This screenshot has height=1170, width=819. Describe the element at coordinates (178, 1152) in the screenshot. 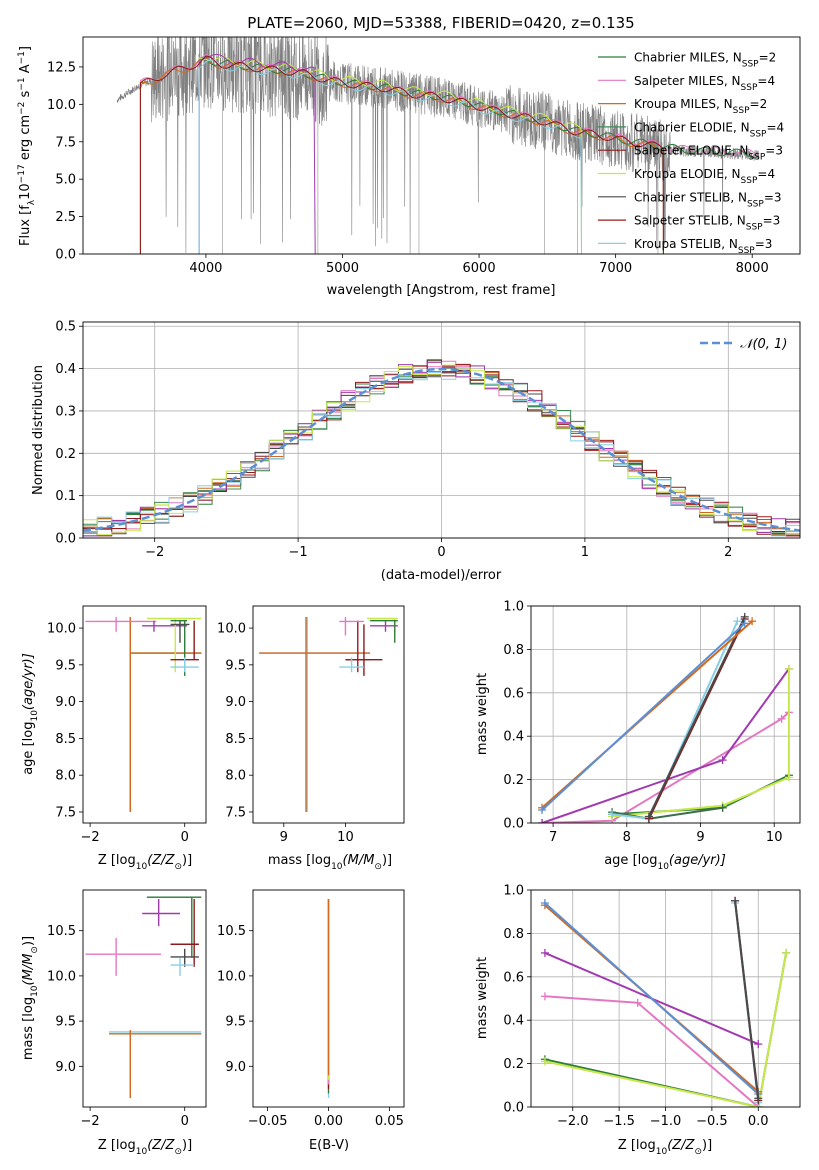

I see `x-axis-label-part: ⊙` at that location.